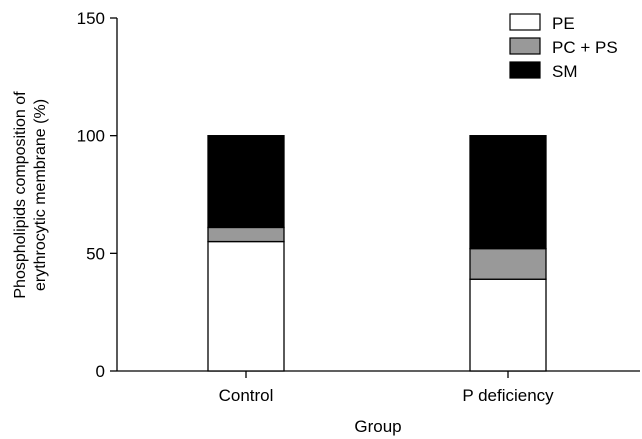 The height and width of the screenshot is (439, 642). I want to click on legend-label: PC + PS, so click(585, 47).